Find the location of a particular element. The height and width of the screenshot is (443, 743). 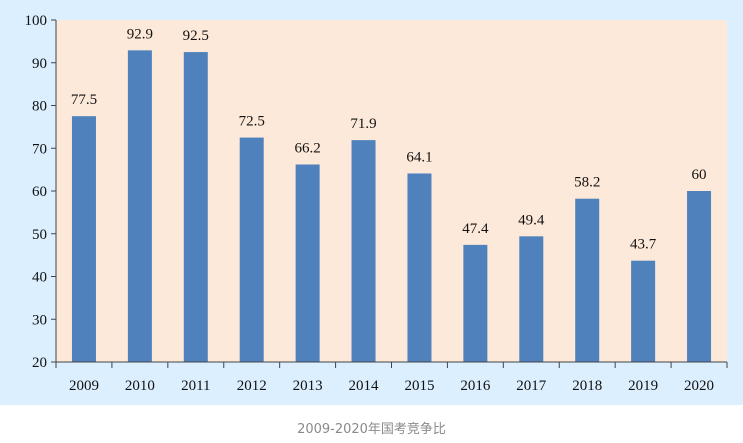

chart-caption: 2009-2020年国考竞争比 is located at coordinates (371, 429).